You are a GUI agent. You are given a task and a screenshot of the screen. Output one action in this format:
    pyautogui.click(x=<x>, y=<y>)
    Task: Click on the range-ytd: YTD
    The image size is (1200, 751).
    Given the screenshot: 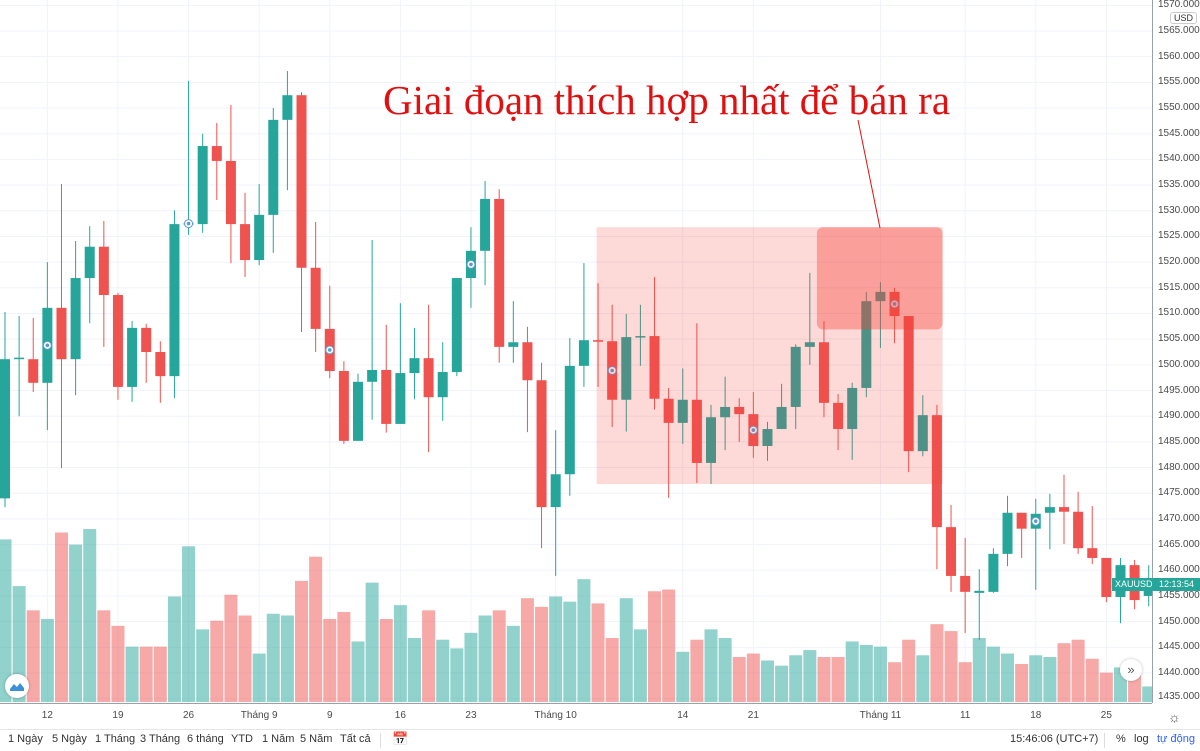 What is the action you would take?
    pyautogui.click(x=242, y=739)
    